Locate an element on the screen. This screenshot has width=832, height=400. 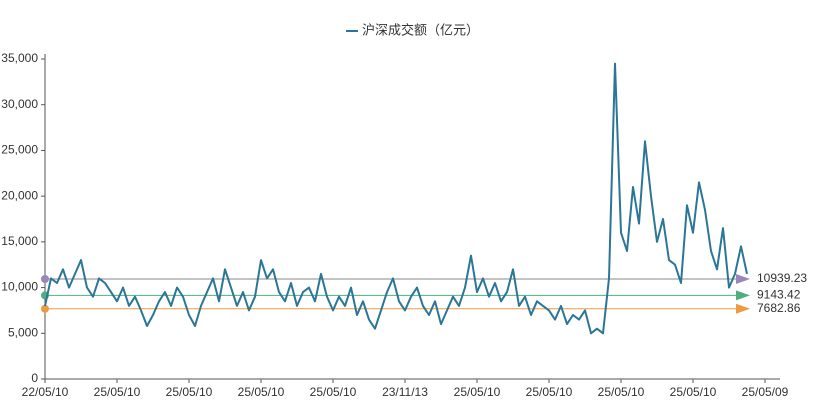
y-tick-label: 20,000 is located at coordinates (19, 195).